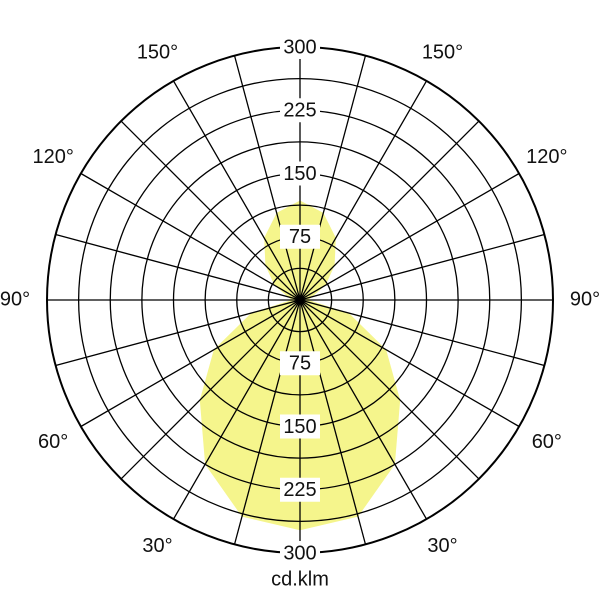  I want to click on unit-label: cd.klm, so click(300, 579).